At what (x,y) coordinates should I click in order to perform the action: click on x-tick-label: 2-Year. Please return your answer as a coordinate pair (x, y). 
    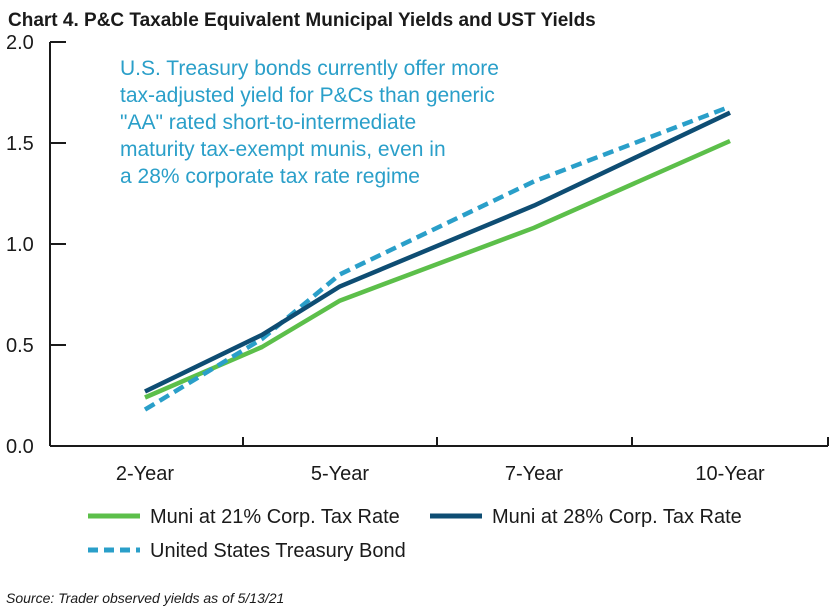
    Looking at the image, I should click on (145, 474).